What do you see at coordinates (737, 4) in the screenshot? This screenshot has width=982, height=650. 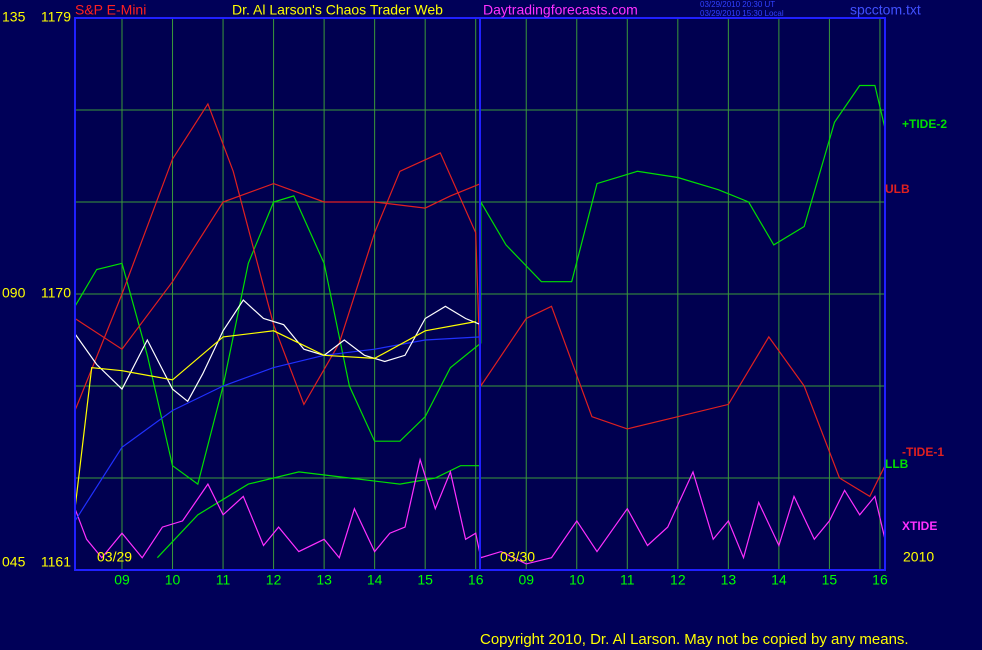 I see `stamp-ut: 03/29/2010 20:30 UT` at bounding box center [737, 4].